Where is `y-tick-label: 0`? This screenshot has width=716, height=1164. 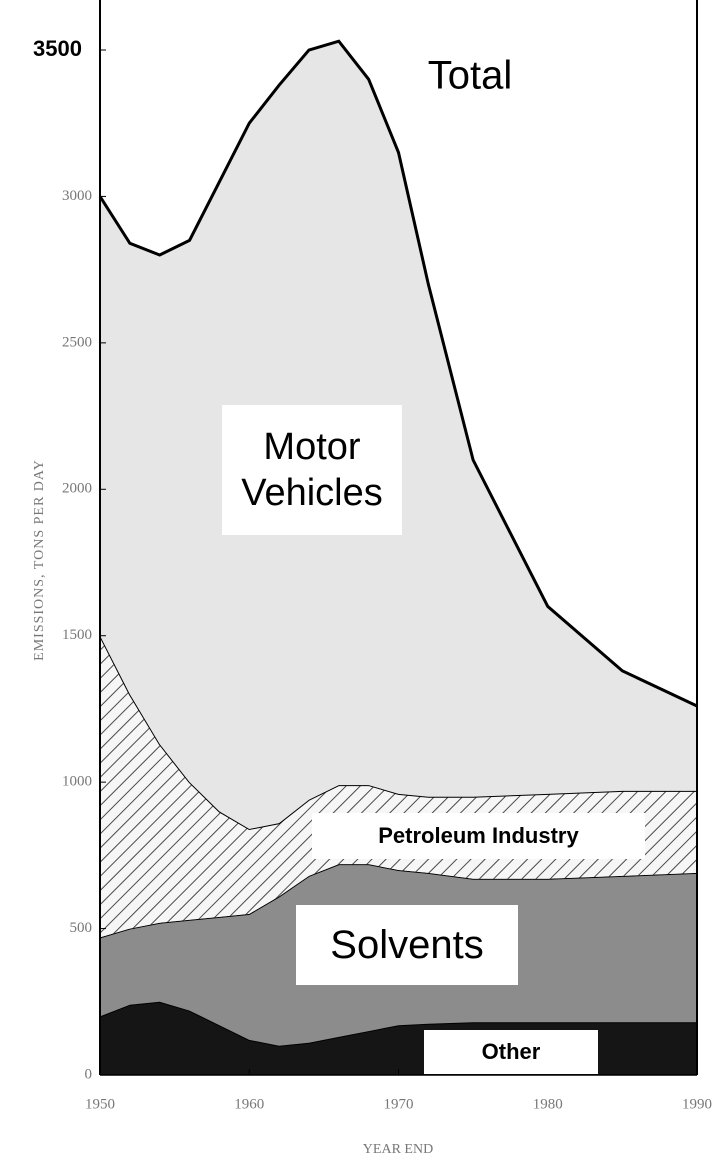
y-tick-label: 0 is located at coordinates (89, 1074).